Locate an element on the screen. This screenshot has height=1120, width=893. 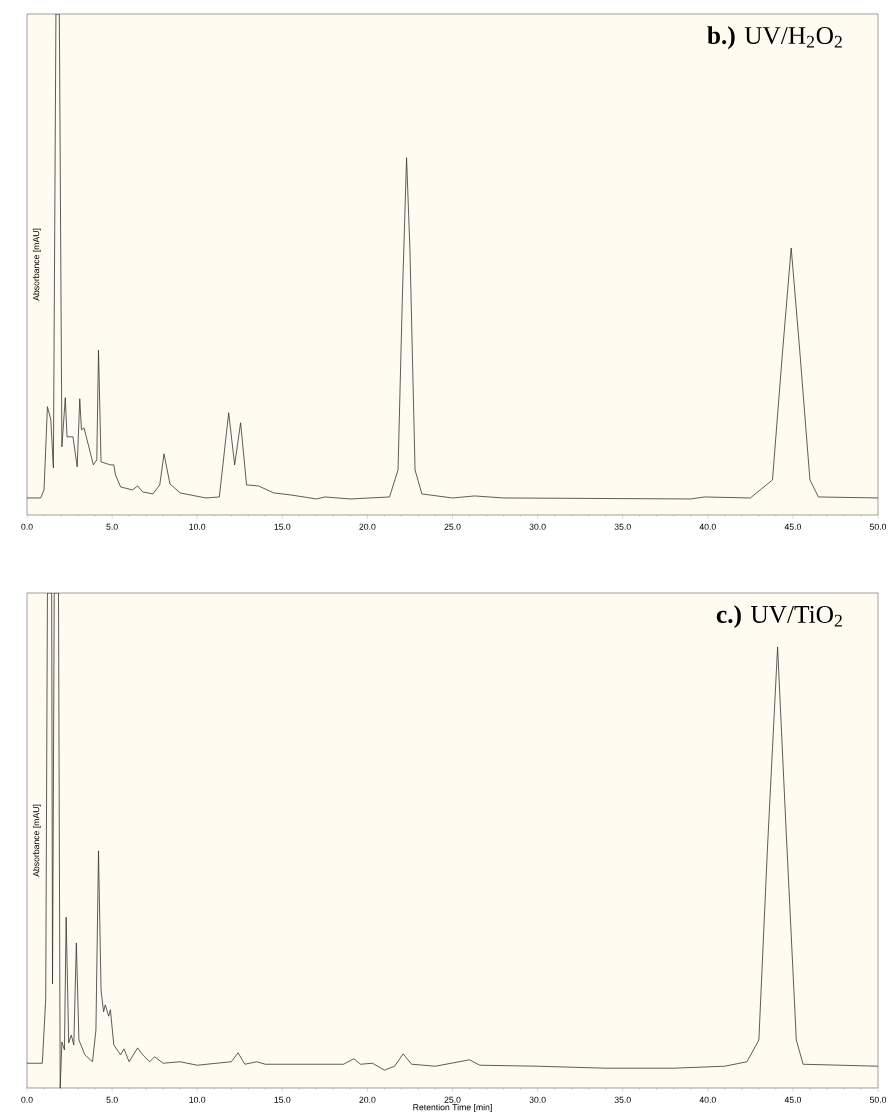
chart-title: c.) UV/TiO$_{2}$ is located at coordinates (779, 617).